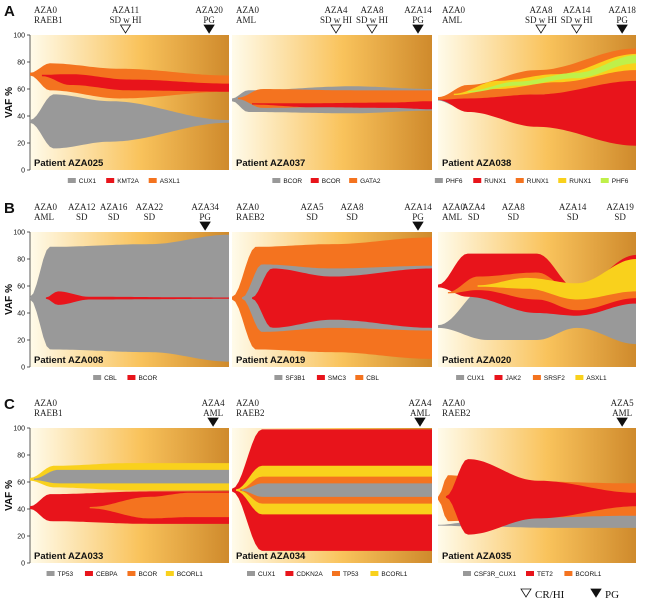 The height and width of the screenshot is (610, 650). What do you see at coordinates (596, 593) in the screenshot?
I see `pg-key-icon` at bounding box center [596, 593].